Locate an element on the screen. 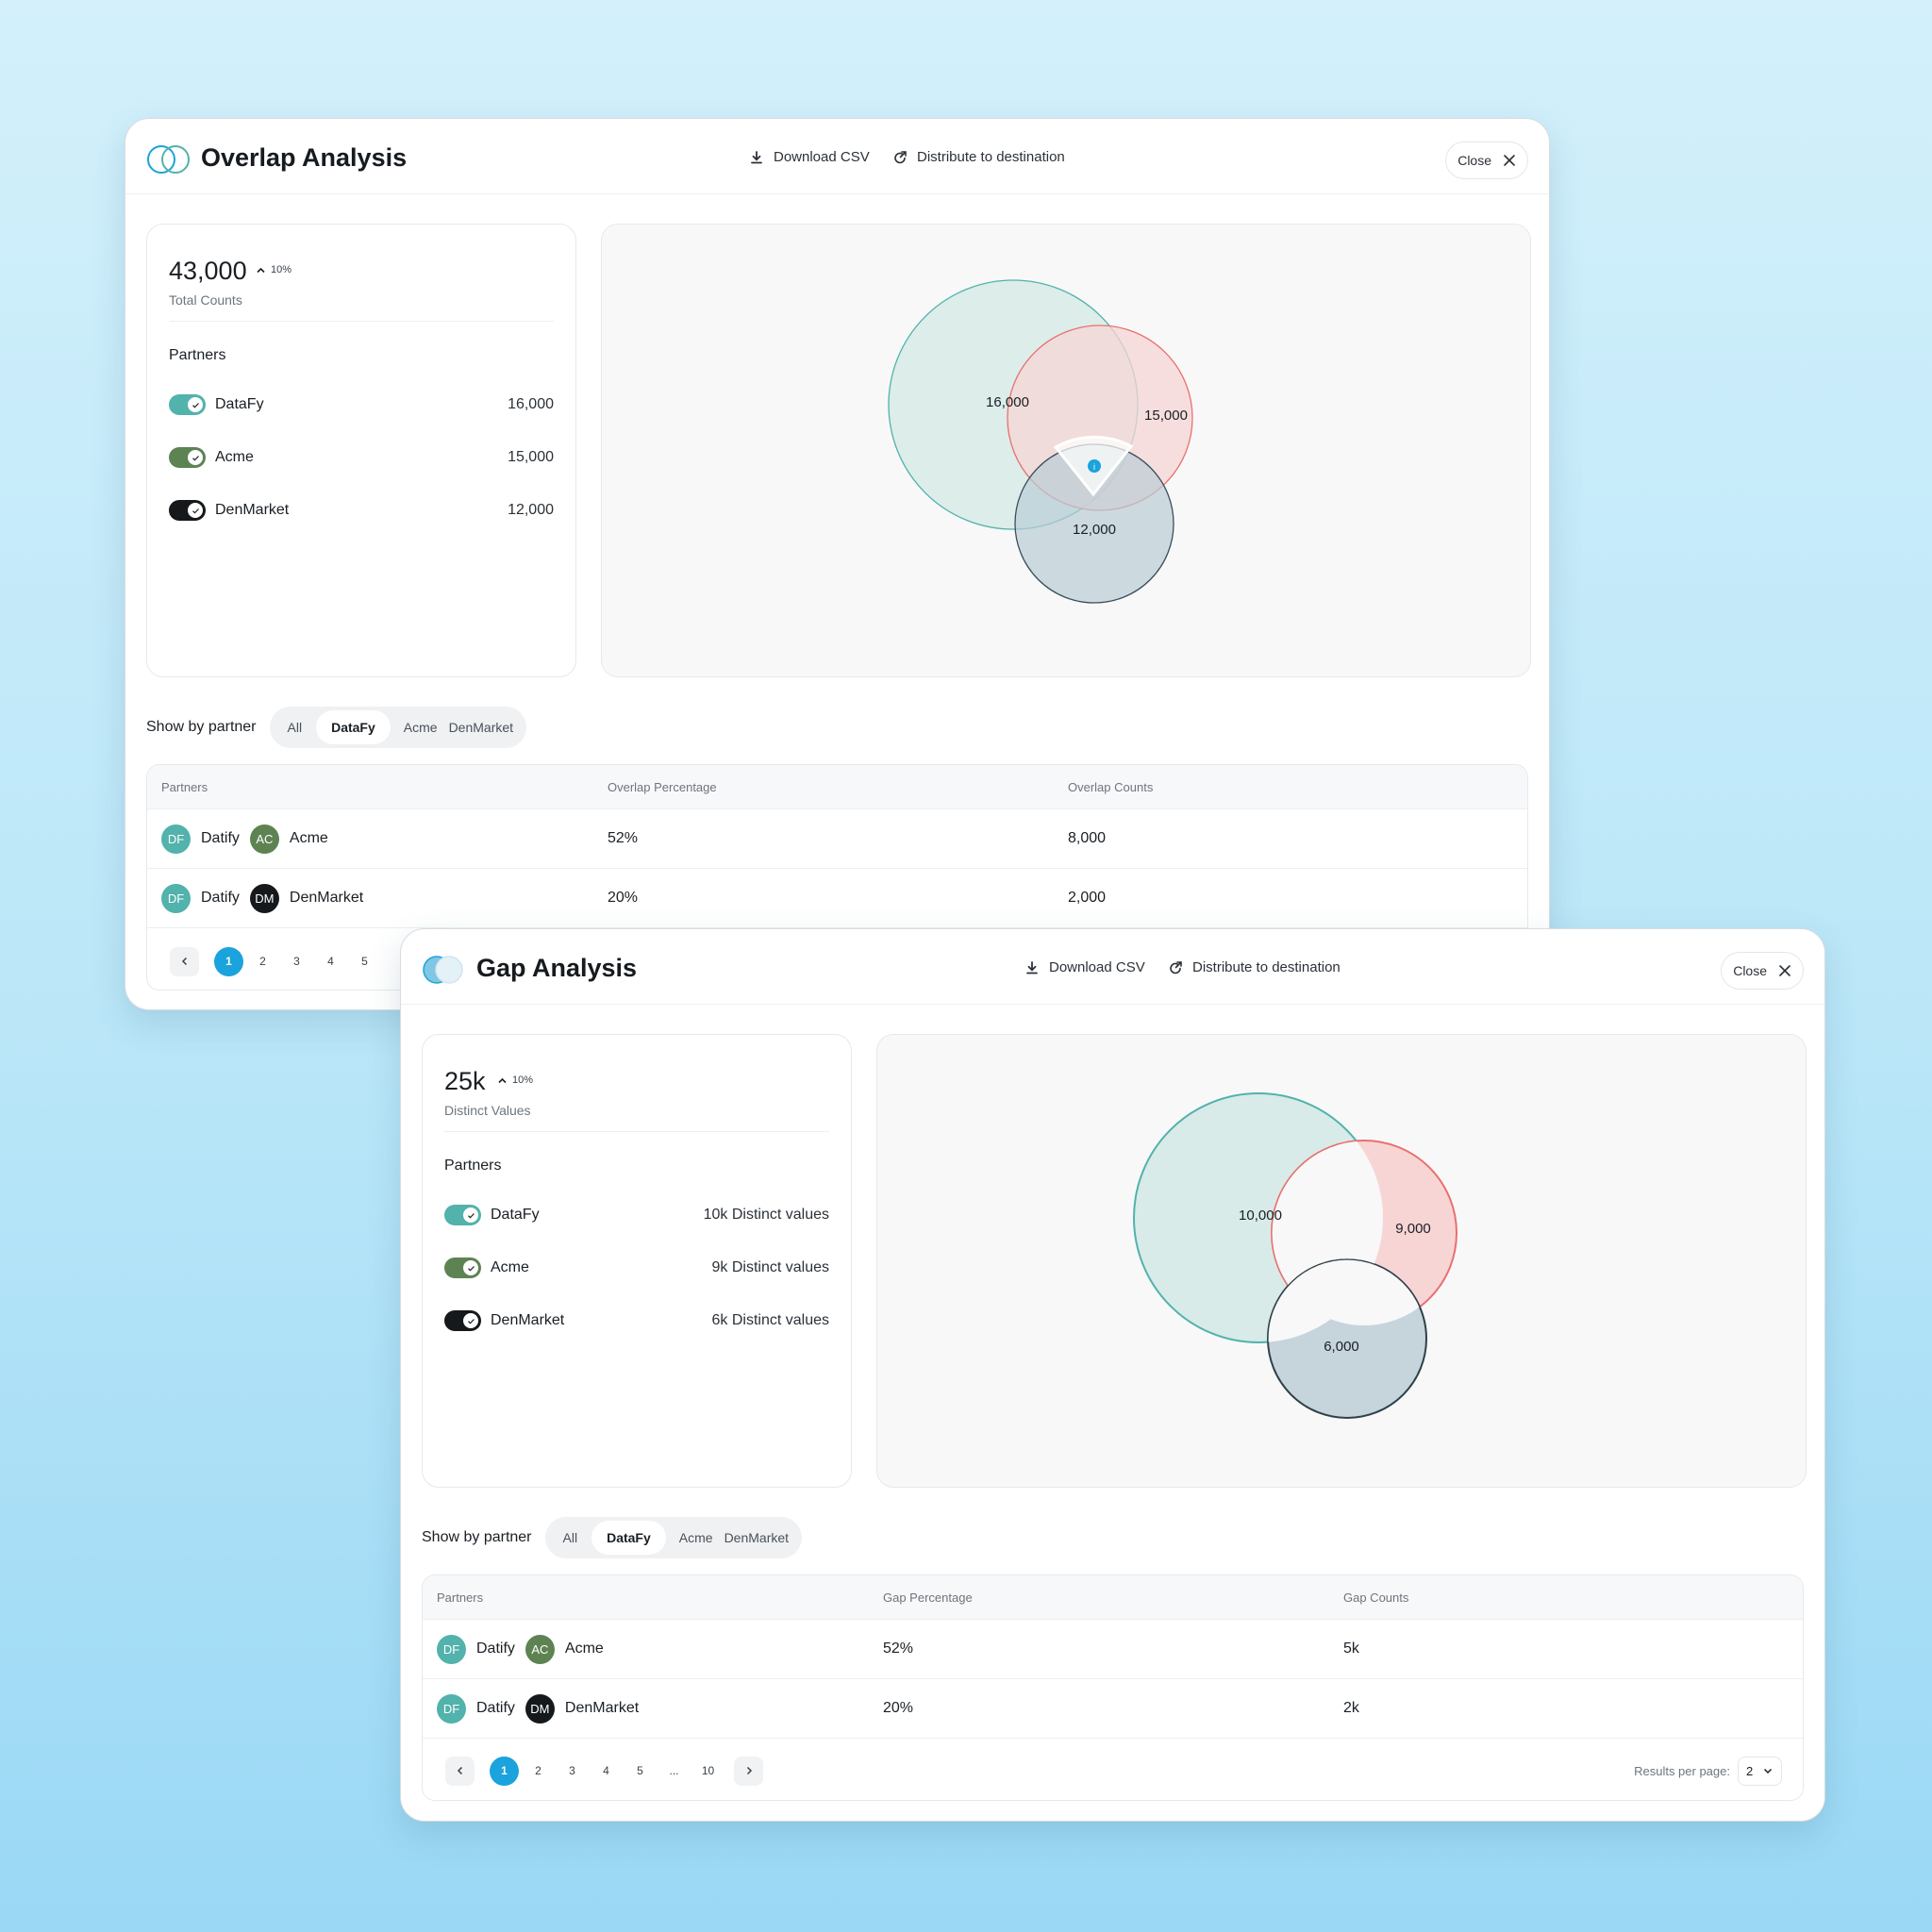 This screenshot has height=1932, width=1932. partner-row-datafy: DataFy 16,000 is located at coordinates (361, 404).